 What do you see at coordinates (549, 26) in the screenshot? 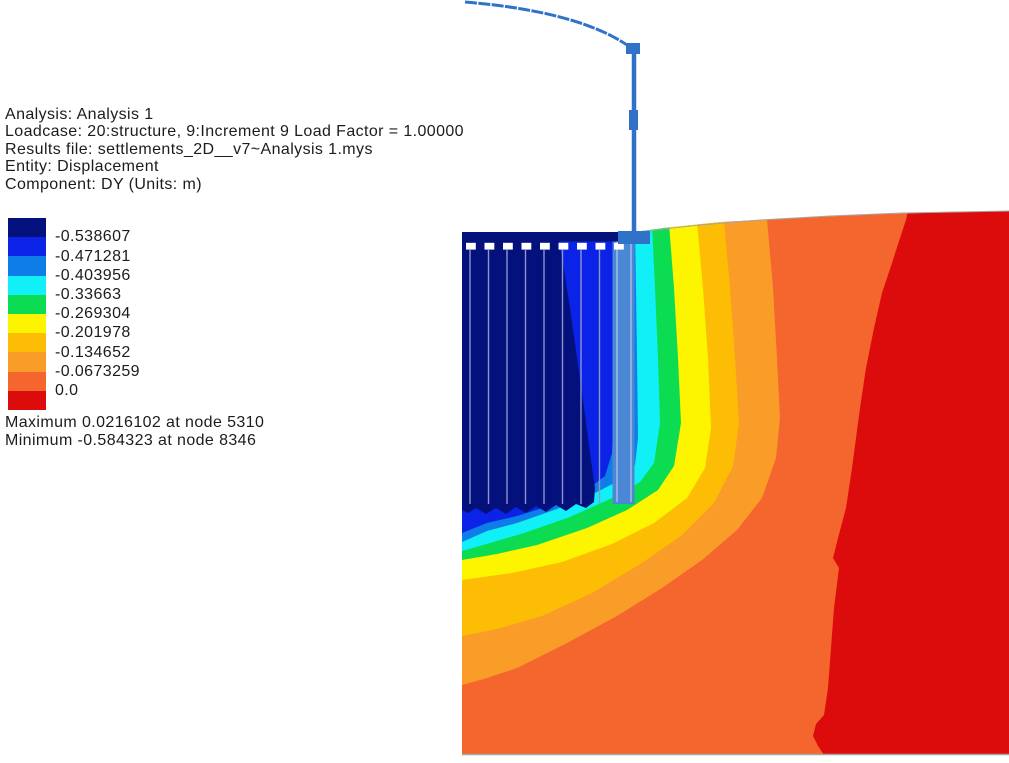
I see `structure-arc-beam` at bounding box center [549, 26].